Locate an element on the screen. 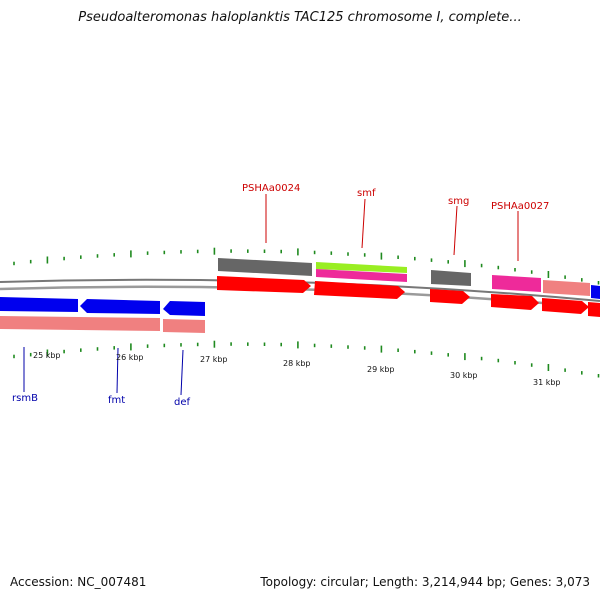 The width and height of the screenshot is (600, 600). gene-next-cds is located at coordinates (565, 306).